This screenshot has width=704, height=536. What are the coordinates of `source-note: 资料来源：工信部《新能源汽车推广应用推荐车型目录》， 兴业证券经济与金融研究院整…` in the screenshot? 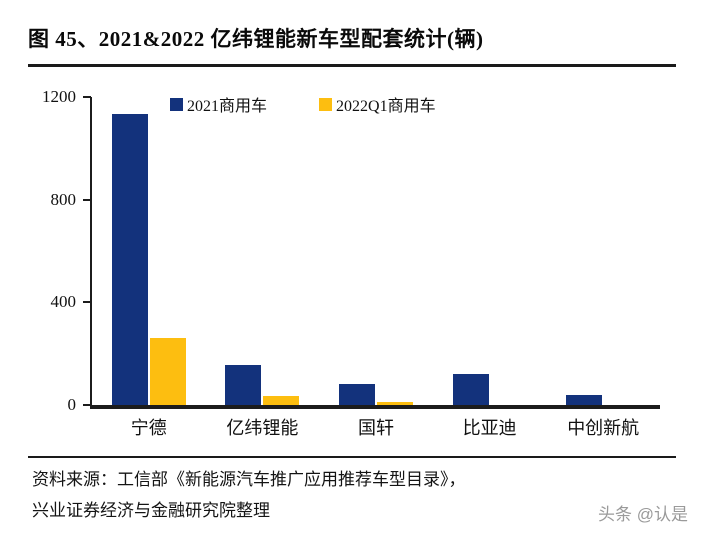 It's located at (352, 495).